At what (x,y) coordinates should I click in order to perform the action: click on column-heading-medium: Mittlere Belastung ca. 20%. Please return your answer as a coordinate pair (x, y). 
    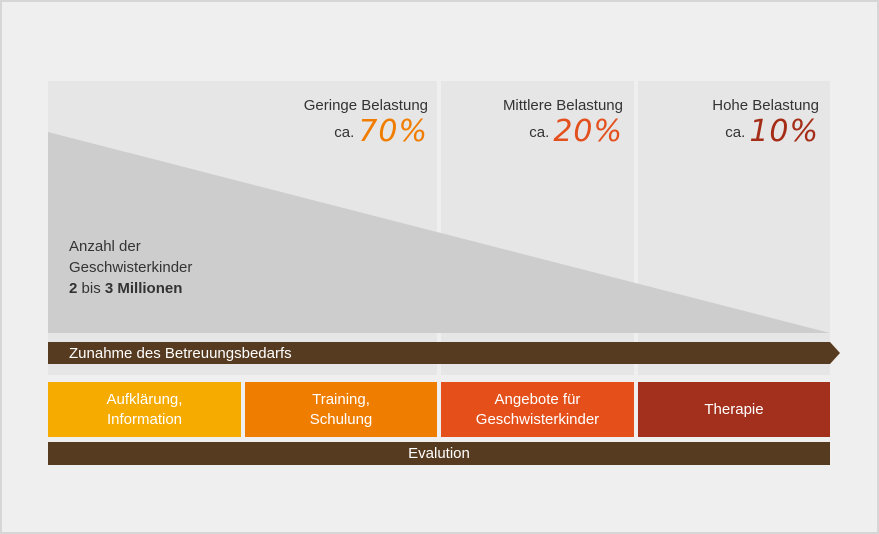
    Looking at the image, I should click on (562, 122).